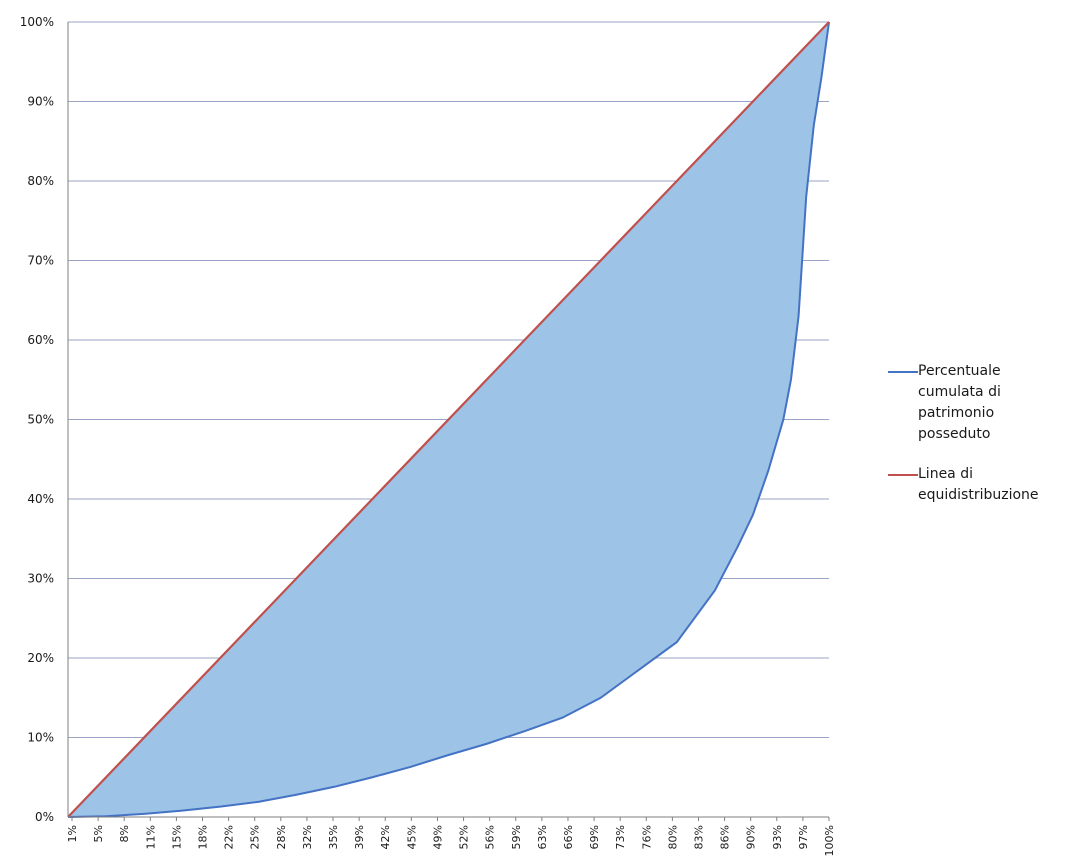 The image size is (1066, 868). What do you see at coordinates (37, 22) in the screenshot?
I see `y-tick-label: 100%` at bounding box center [37, 22].